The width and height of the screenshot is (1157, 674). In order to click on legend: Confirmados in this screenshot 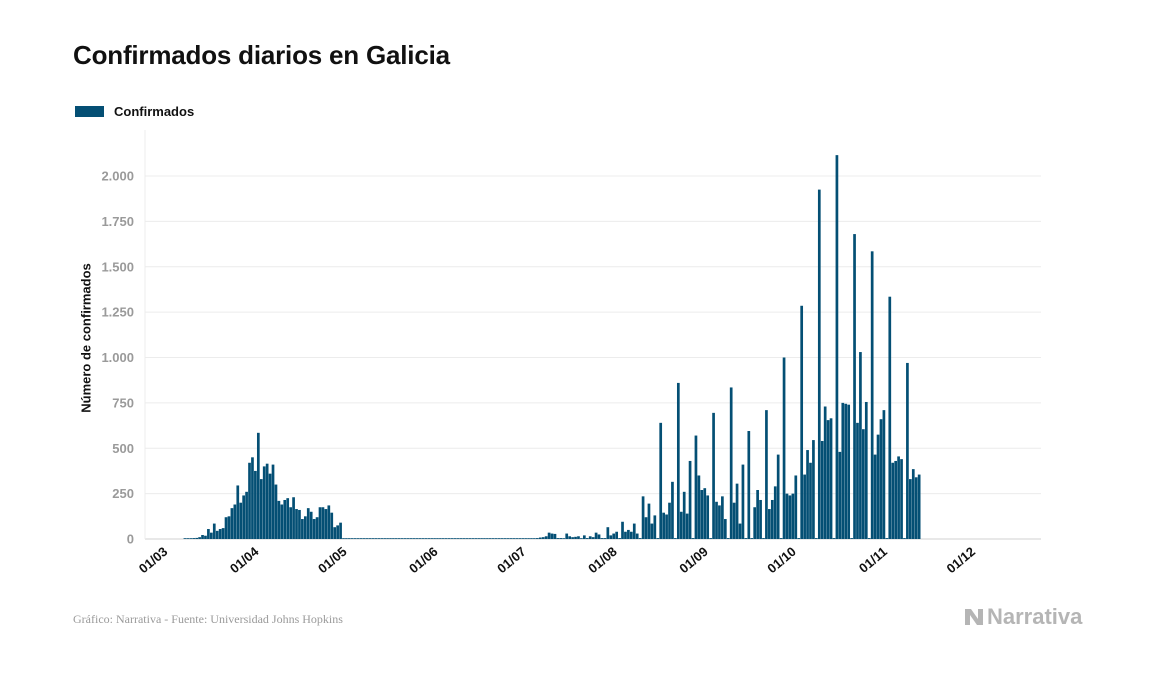, I will do `click(134, 111)`.